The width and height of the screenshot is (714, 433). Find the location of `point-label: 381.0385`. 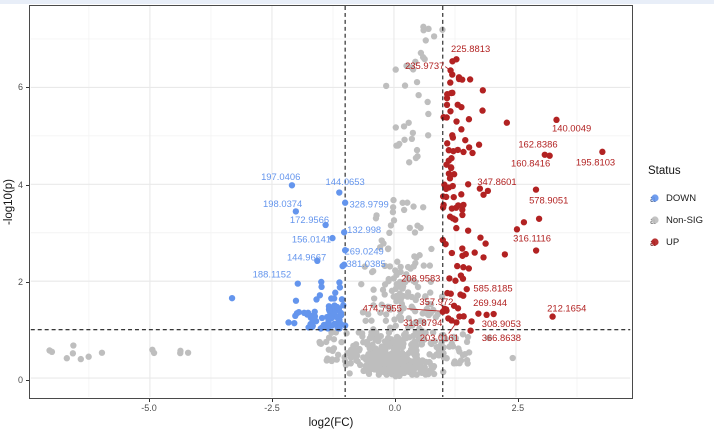

point-label: 381.0385 is located at coordinates (366, 263).